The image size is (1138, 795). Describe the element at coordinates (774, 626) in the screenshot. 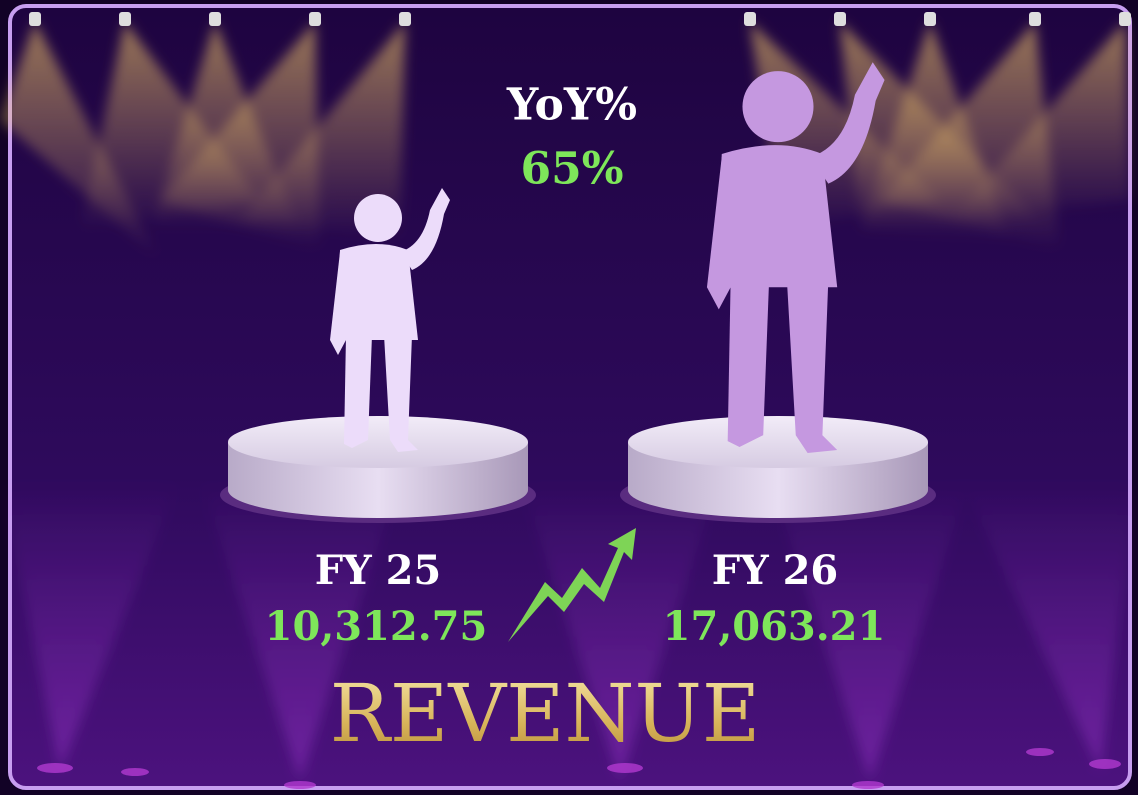

I see `period-value: 17,063.21` at that location.